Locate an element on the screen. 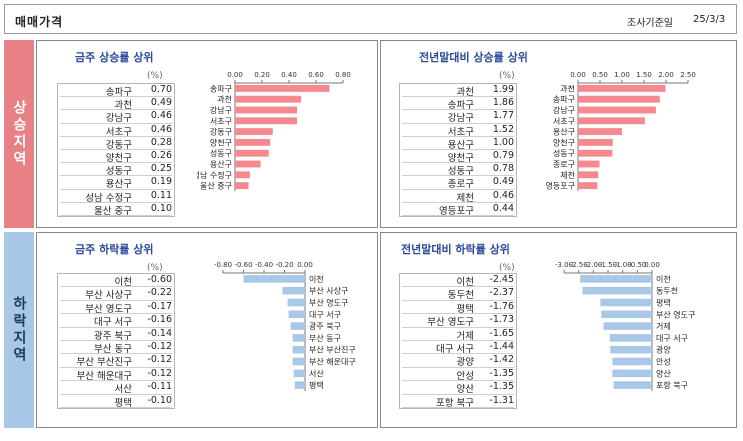 The height and width of the screenshot is (441, 743). category-label: 거제 is located at coordinates (663, 326).